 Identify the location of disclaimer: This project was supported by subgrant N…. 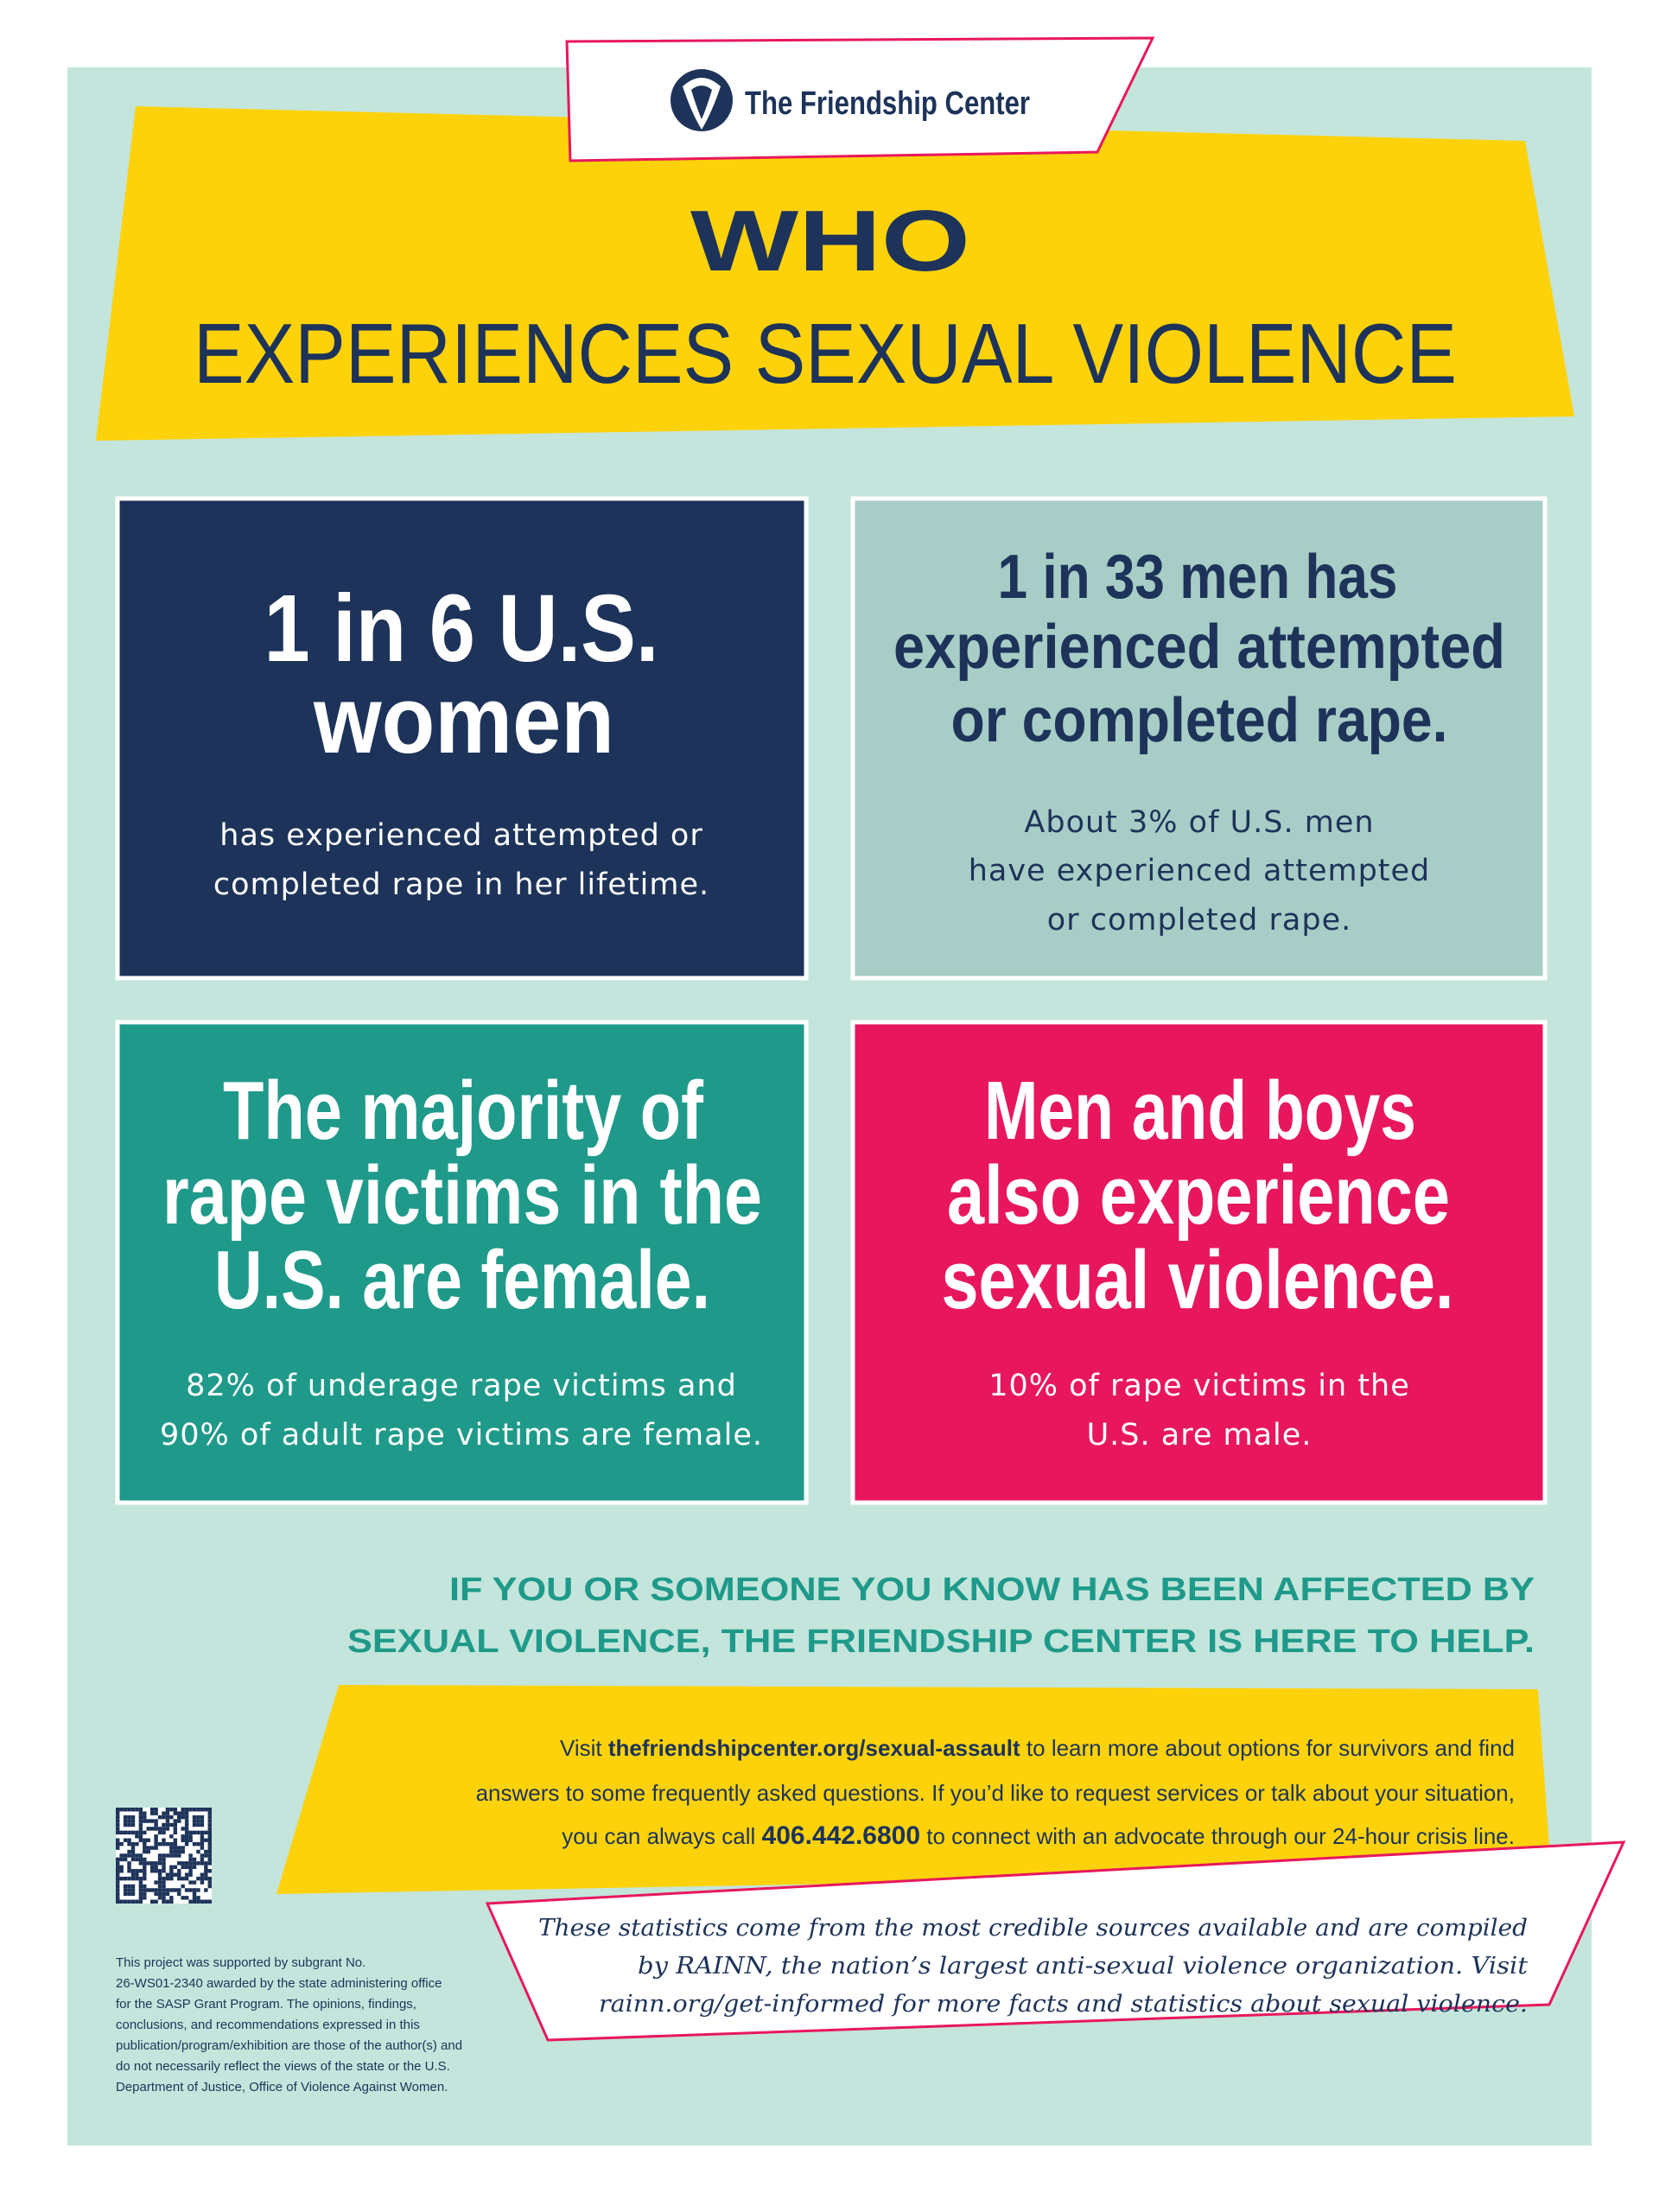
(289, 2024).